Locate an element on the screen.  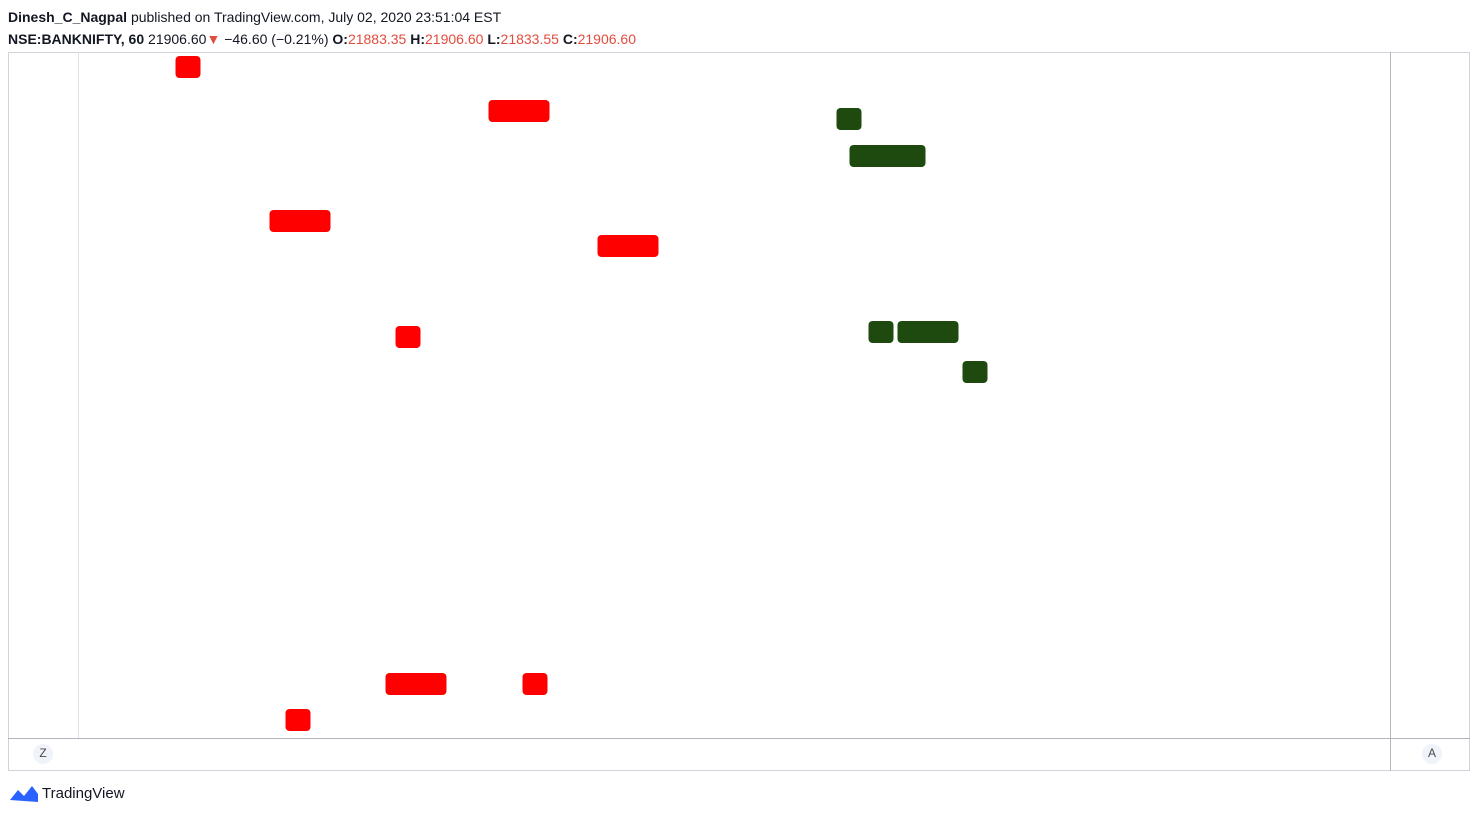
scale-button-label: A is located at coordinates (1432, 753).